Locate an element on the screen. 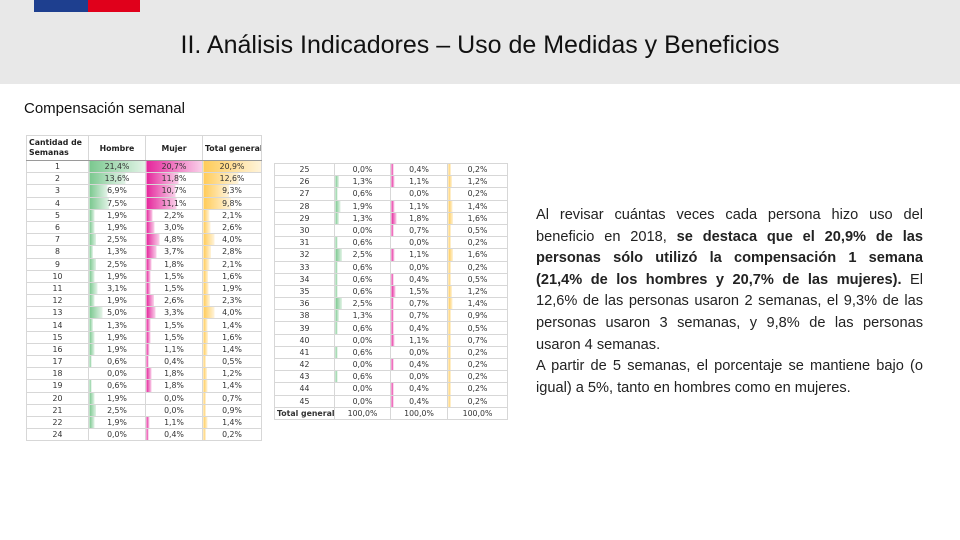 This screenshot has width=960, height=540. cell-total: 4,0% is located at coordinates (232, 240).